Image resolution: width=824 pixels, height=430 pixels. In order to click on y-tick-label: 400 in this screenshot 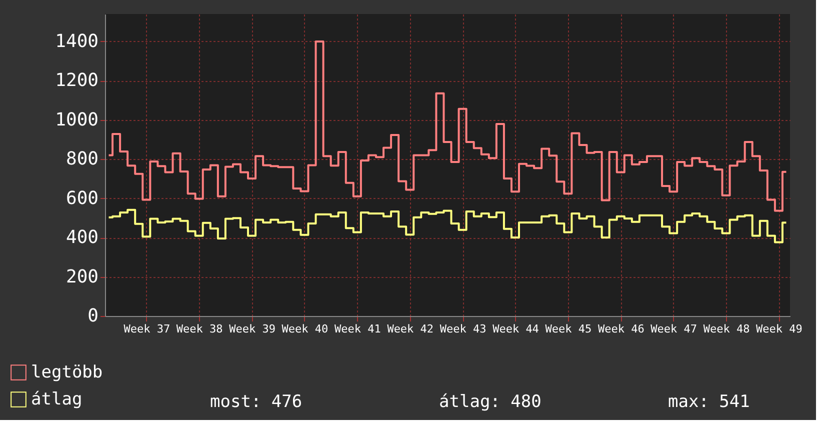, I will do `click(82, 237)`.